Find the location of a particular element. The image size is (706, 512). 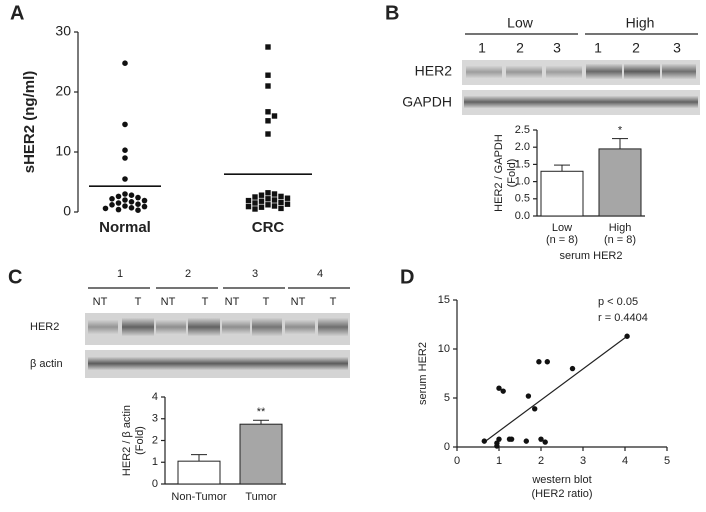

x-axis-label: serum HER2 is located at coordinates (591, 256).